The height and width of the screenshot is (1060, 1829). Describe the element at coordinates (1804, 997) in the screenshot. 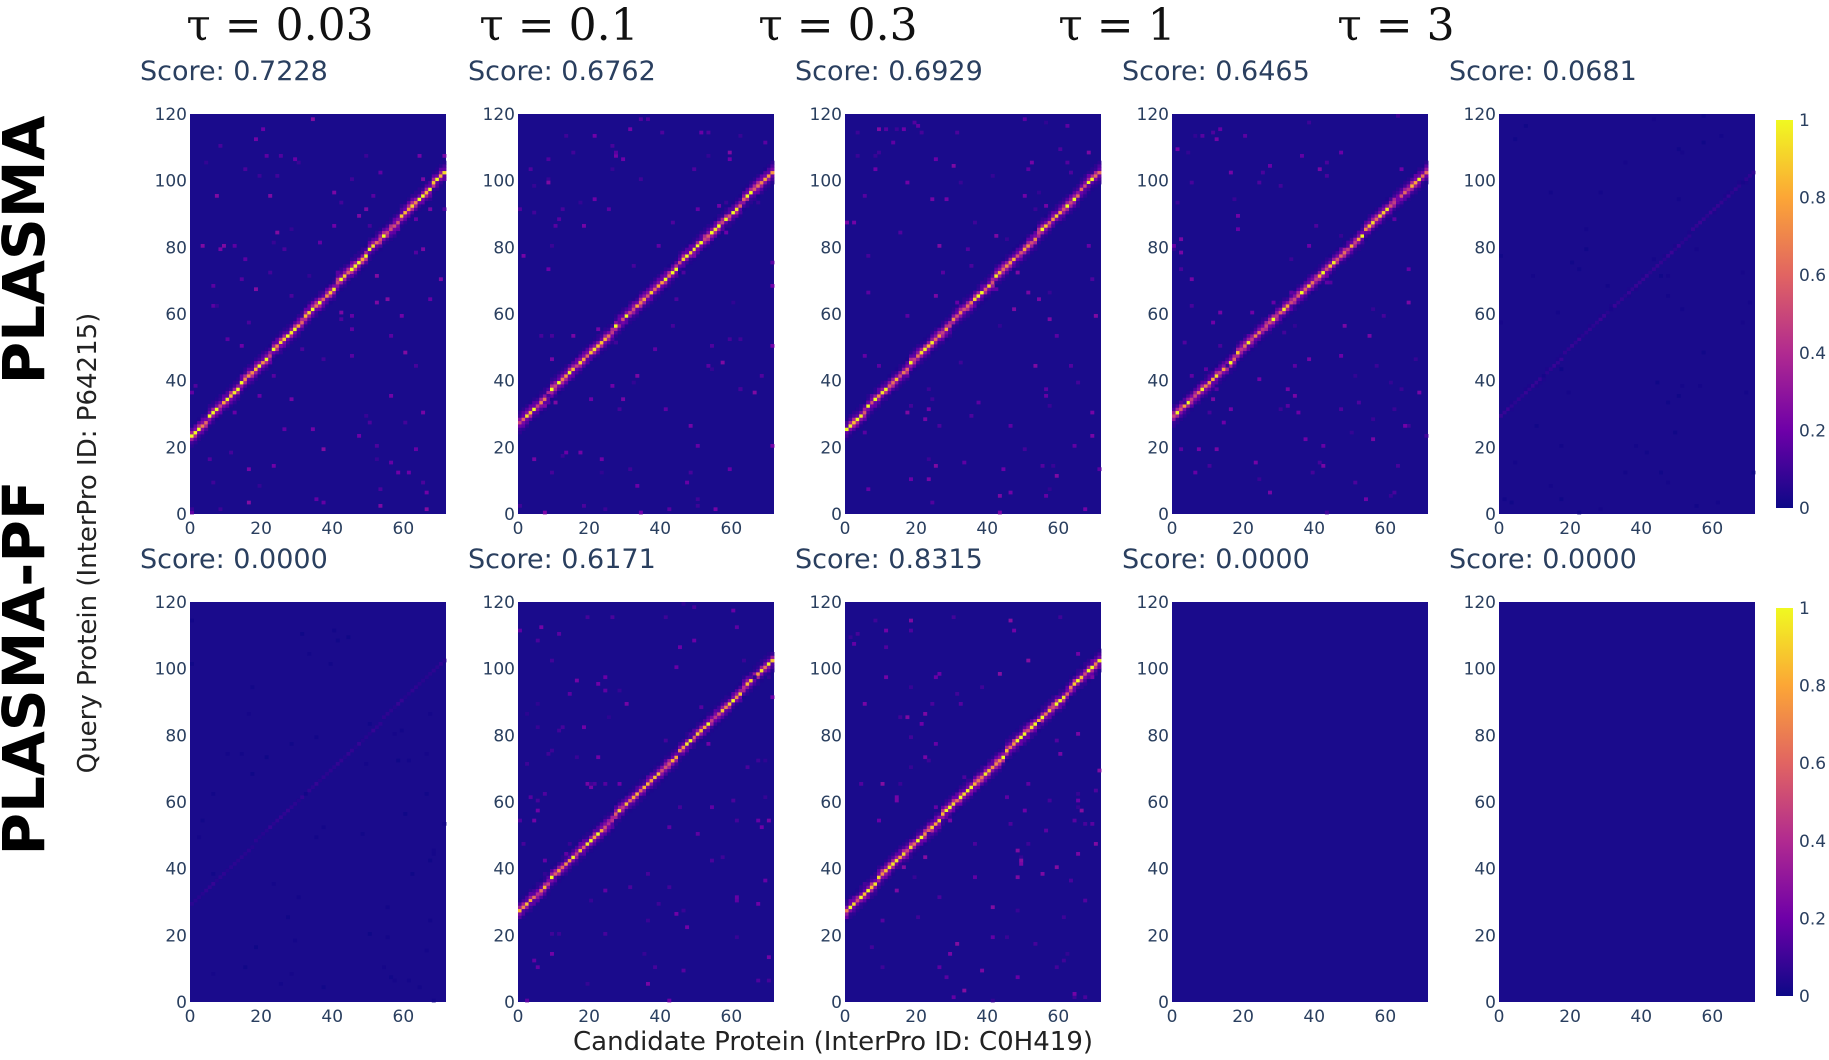

I see `colorbar-tick-label: 0` at that location.